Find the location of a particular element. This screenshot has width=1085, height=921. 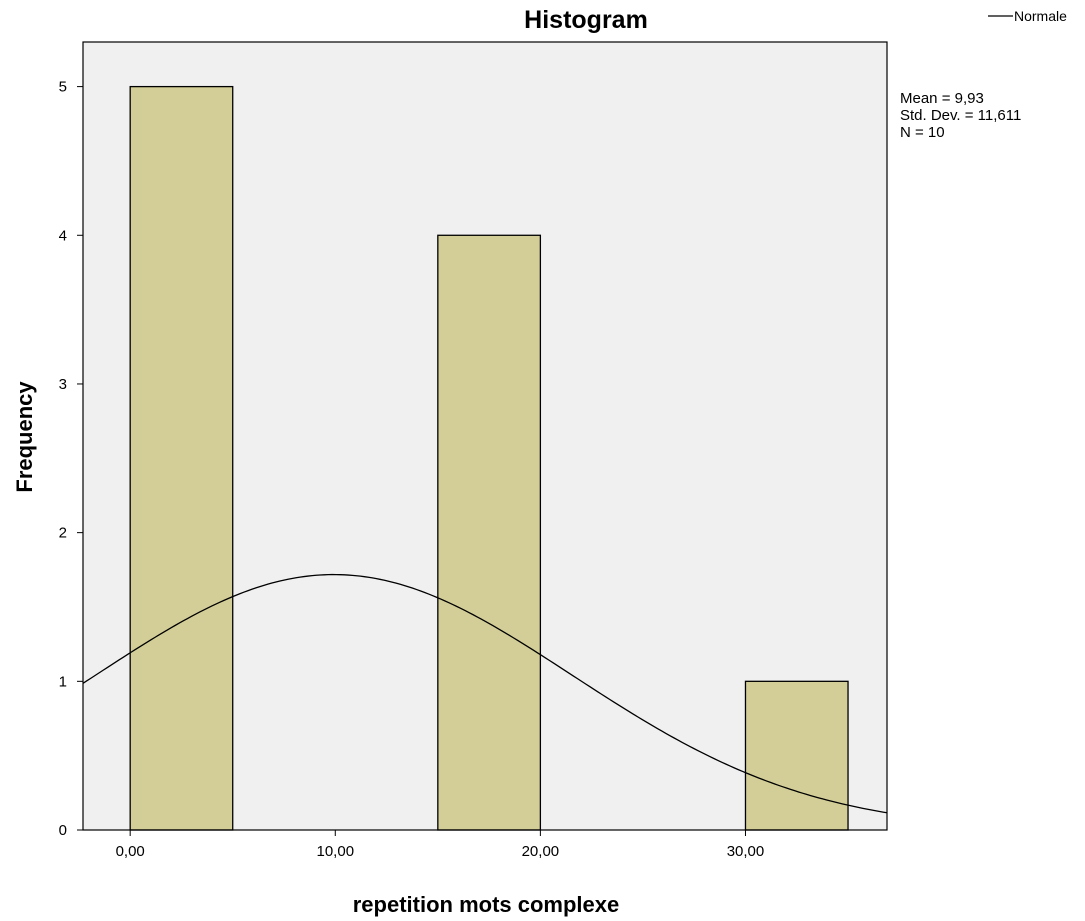

stat-std-dev: Std. Dev. = 11,611 is located at coordinates (960, 115).